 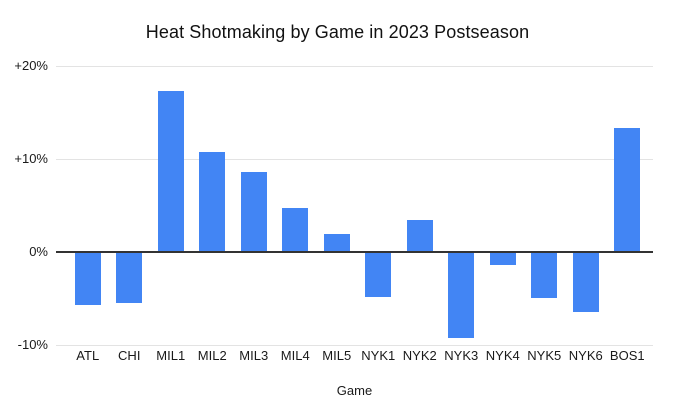 What do you see at coordinates (129, 355) in the screenshot?
I see `x-axis-tick-label: CHI` at bounding box center [129, 355].